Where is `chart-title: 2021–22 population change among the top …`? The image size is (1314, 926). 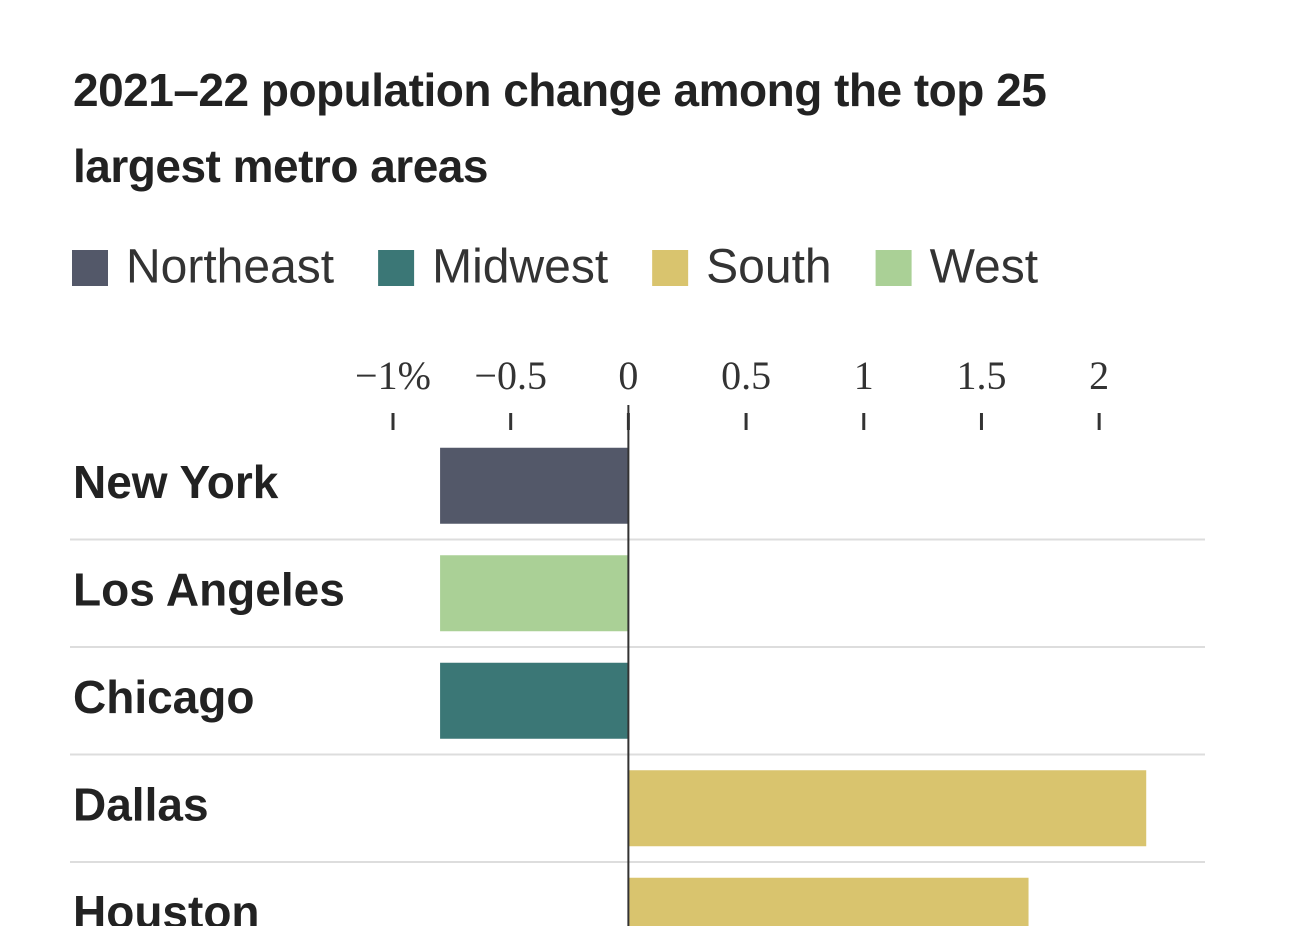 chart-title: 2021–22 population change among the top … is located at coordinates (560, 128).